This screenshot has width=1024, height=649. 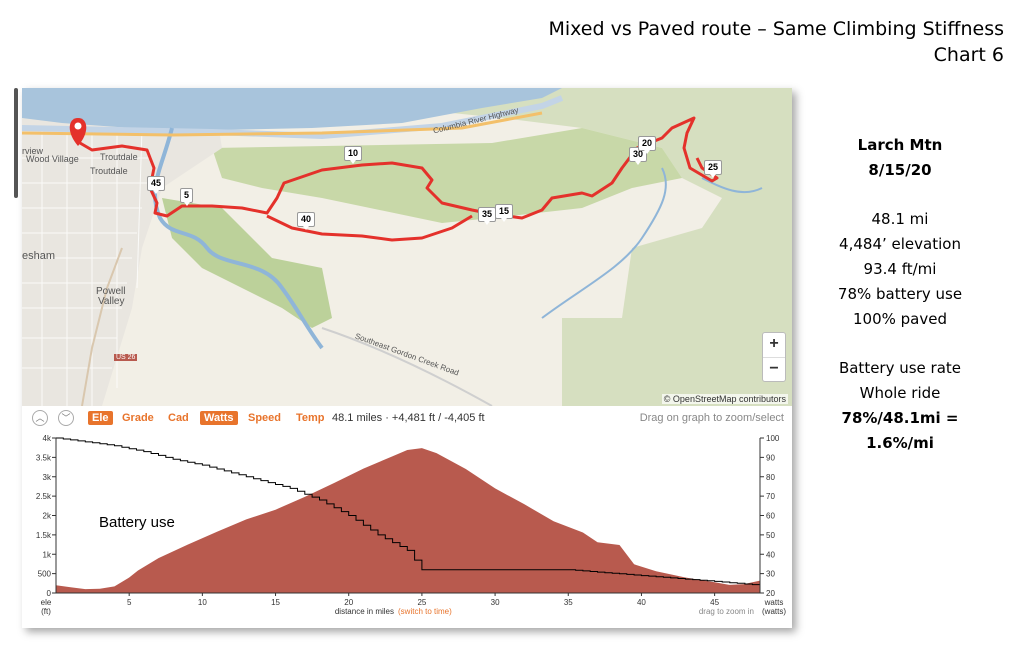 What do you see at coordinates (40, 418) in the screenshot?
I see `collapse-up-button: ︿` at bounding box center [40, 418].